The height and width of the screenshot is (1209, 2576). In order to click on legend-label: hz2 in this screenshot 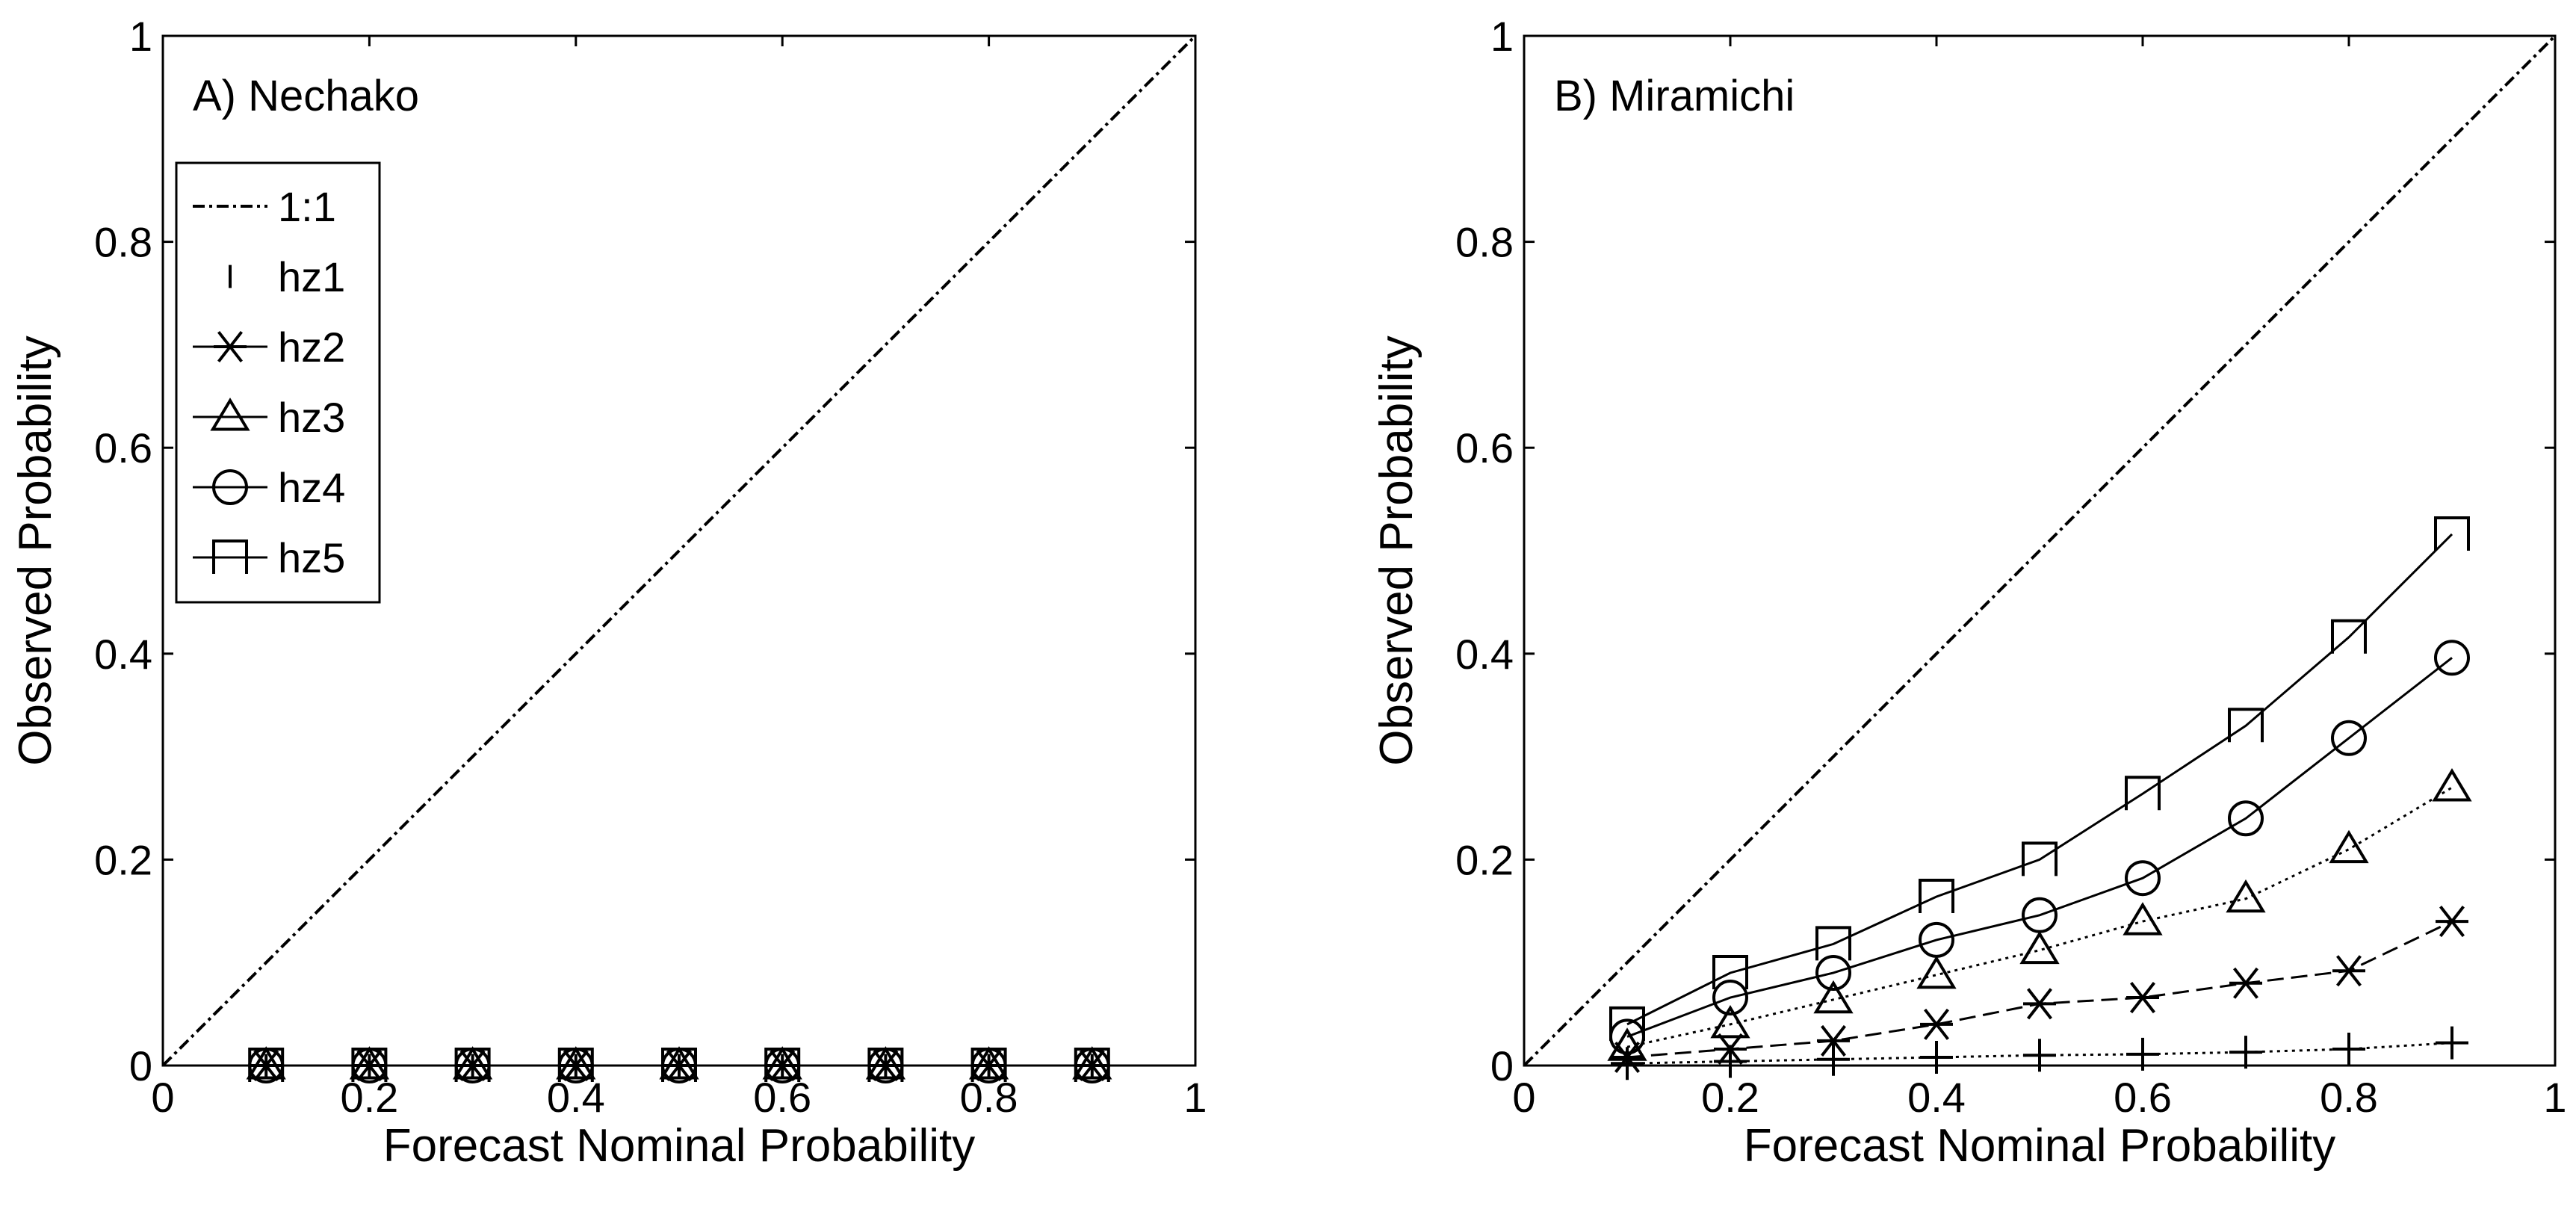, I will do `click(311, 347)`.